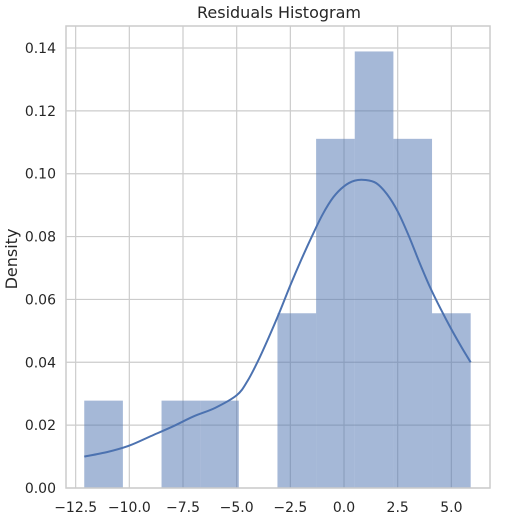  What do you see at coordinates (279, 12) in the screenshot?
I see `chart-title: Residuals Histogram` at bounding box center [279, 12].